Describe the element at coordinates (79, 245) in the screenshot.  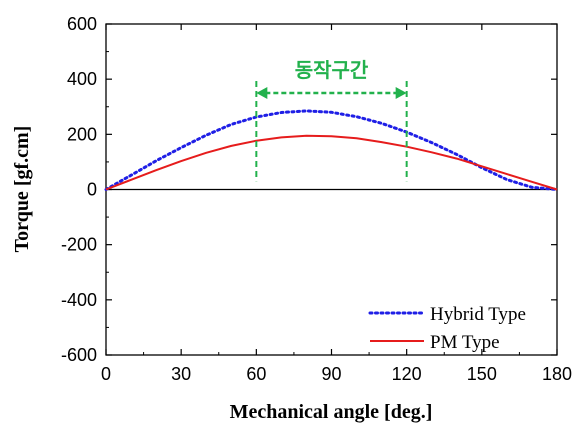
I see `y-tick-label: -200` at that location.